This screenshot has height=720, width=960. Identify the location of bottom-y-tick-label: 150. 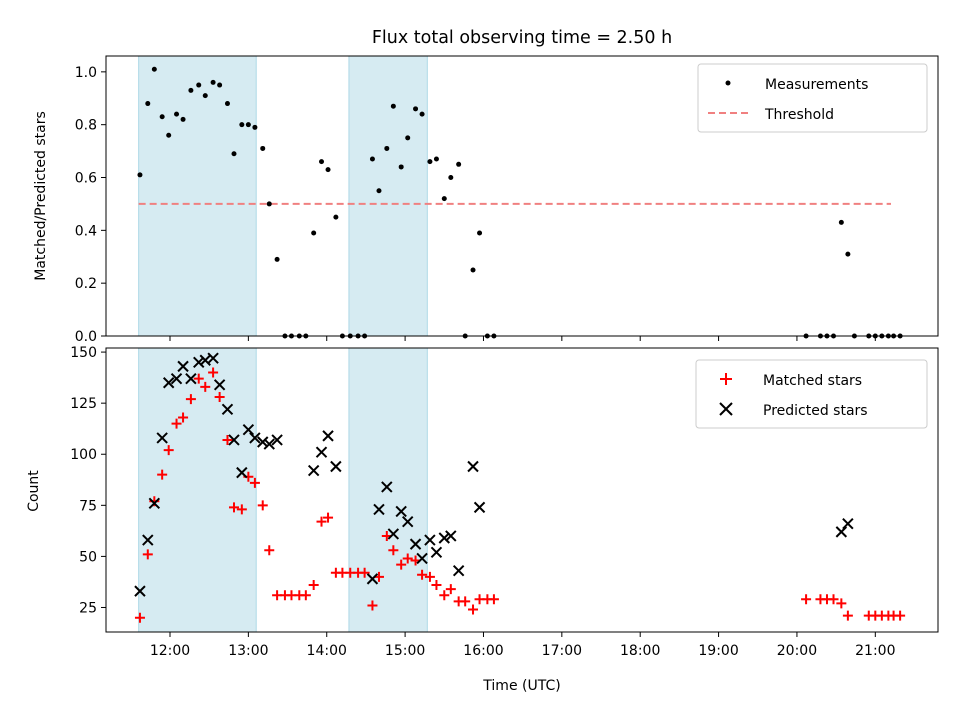
(83, 353).